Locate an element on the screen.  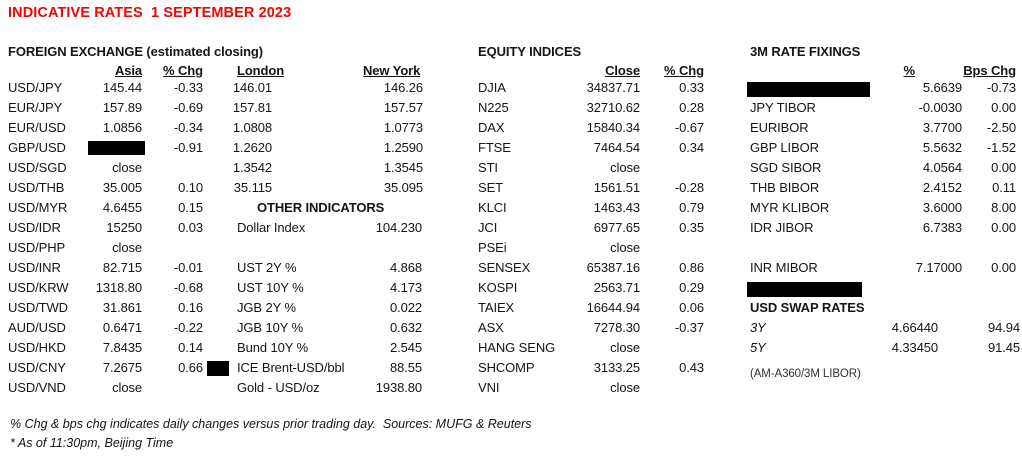
fx-asia-value: 1.0856 is located at coordinates (122, 127).